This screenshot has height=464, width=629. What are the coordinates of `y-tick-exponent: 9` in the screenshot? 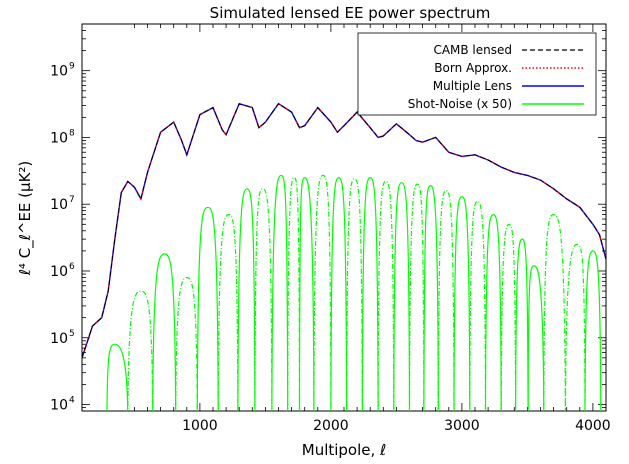 It's located at (72, 67).